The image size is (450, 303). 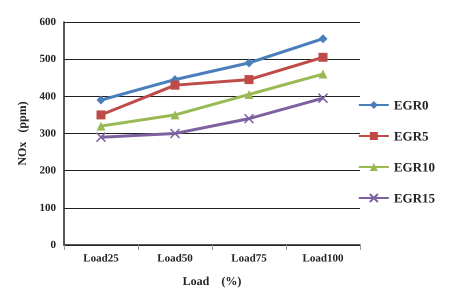 What do you see at coordinates (414, 167) in the screenshot?
I see `legend-label: EGR10` at bounding box center [414, 167].